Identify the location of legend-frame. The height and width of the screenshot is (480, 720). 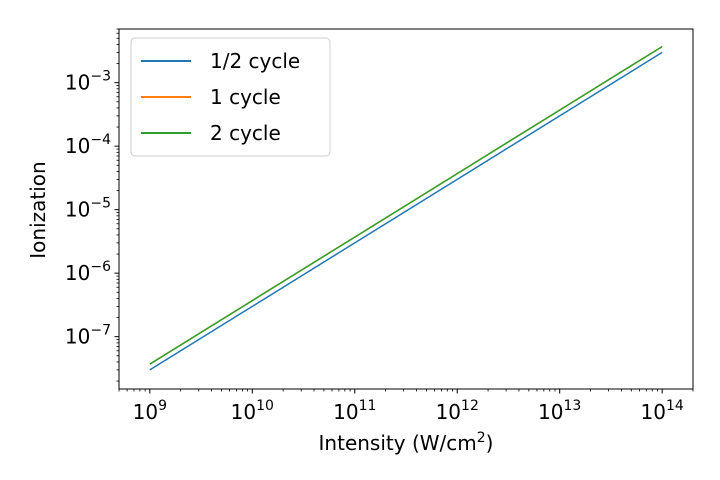
(230, 97).